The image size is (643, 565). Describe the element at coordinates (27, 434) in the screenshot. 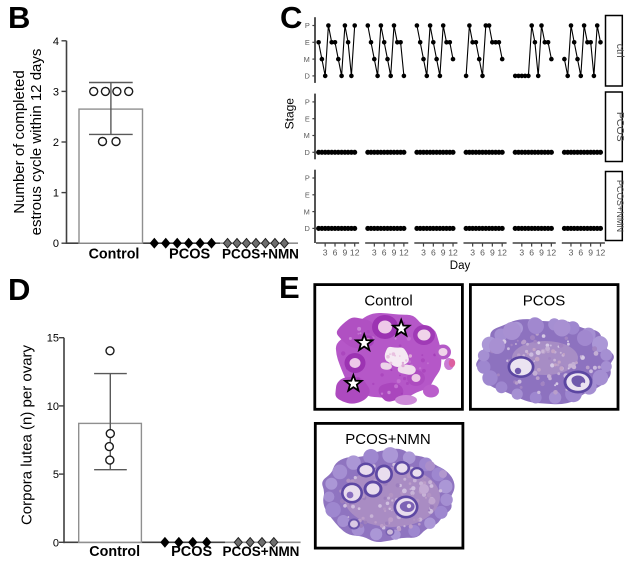

I see `svg-text: Corpora lutea (n) per ovary` at that location.